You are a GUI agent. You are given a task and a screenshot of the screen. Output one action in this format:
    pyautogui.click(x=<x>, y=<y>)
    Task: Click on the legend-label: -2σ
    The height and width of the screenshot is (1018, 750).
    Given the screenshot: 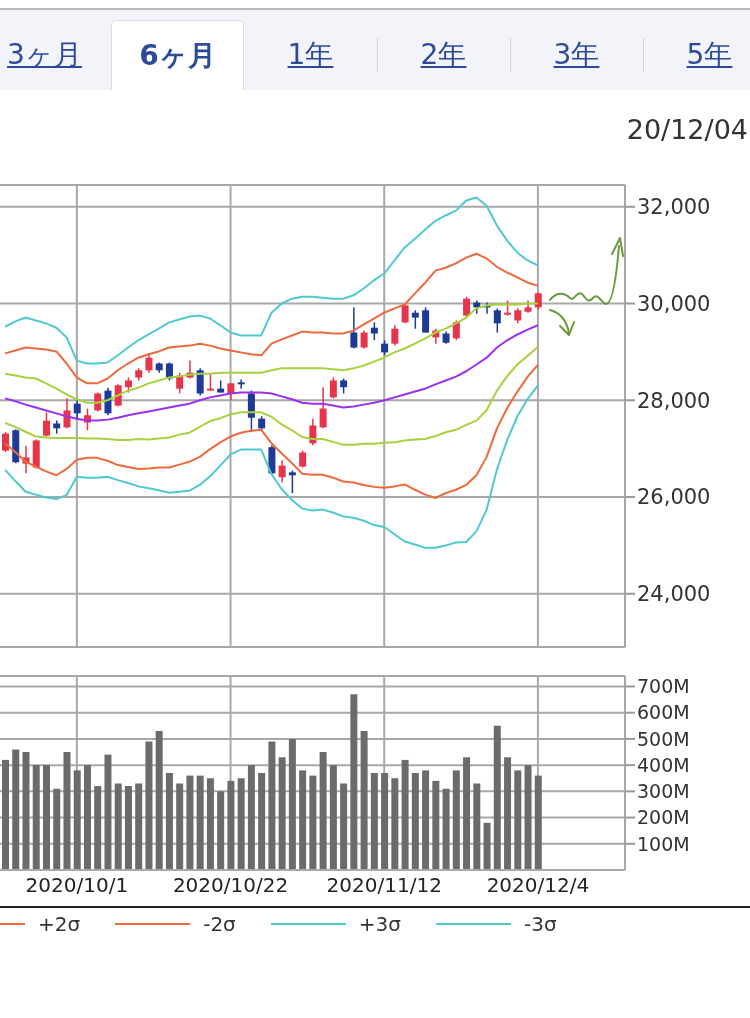 What is the action you would take?
    pyautogui.click(x=219, y=924)
    